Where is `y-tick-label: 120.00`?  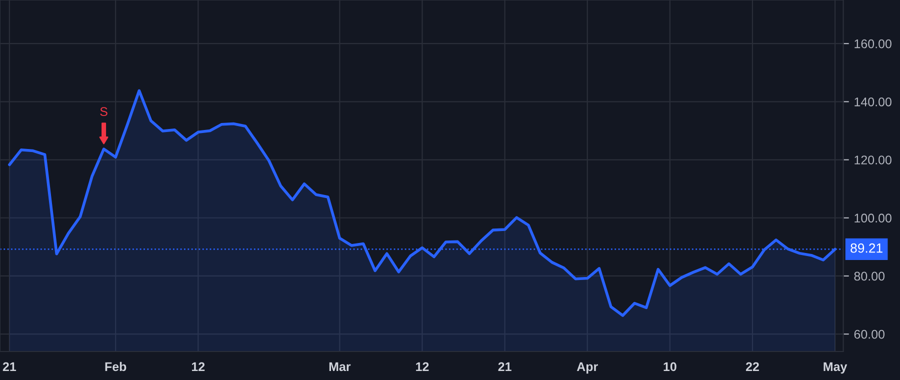 y-tick-label: 120.00 is located at coordinates (873, 160).